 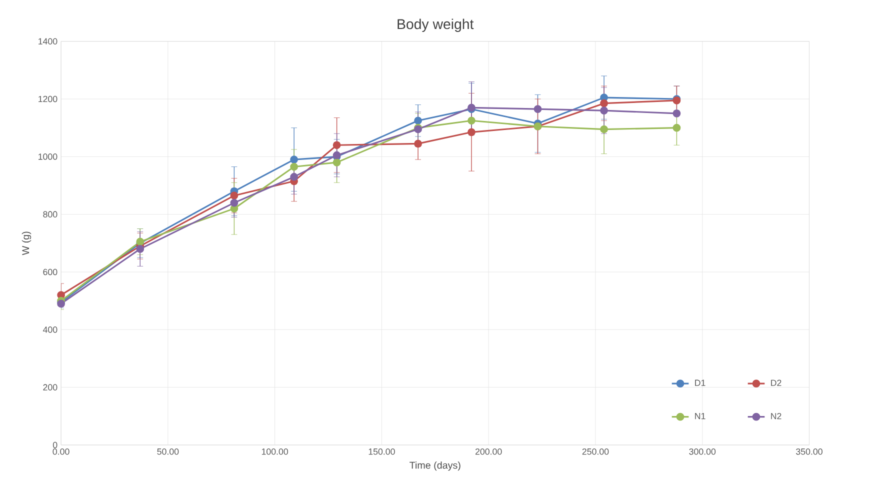 I want to click on x-axis-title: Time (days), so click(x=435, y=466).